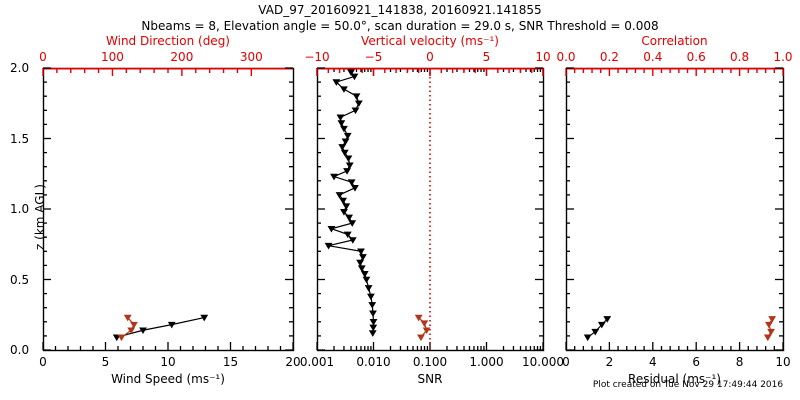 This screenshot has width=800, height=400. Describe the element at coordinates (783, 57) in the screenshot. I see `top-tick-label: 1.0` at that location.